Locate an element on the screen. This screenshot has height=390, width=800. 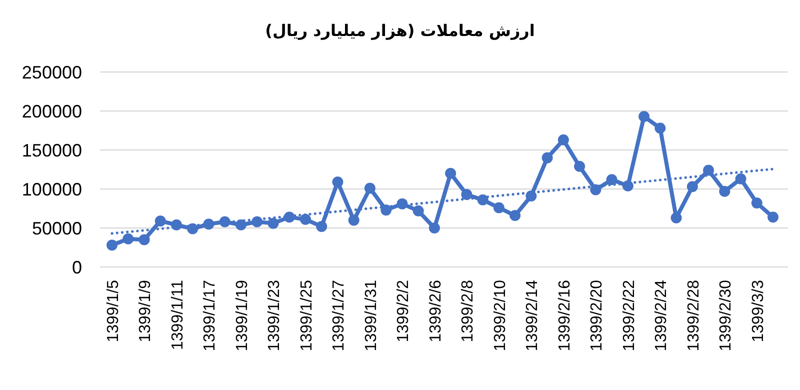
x-tick-label: 1399/3/3 is located at coordinates (758, 311).